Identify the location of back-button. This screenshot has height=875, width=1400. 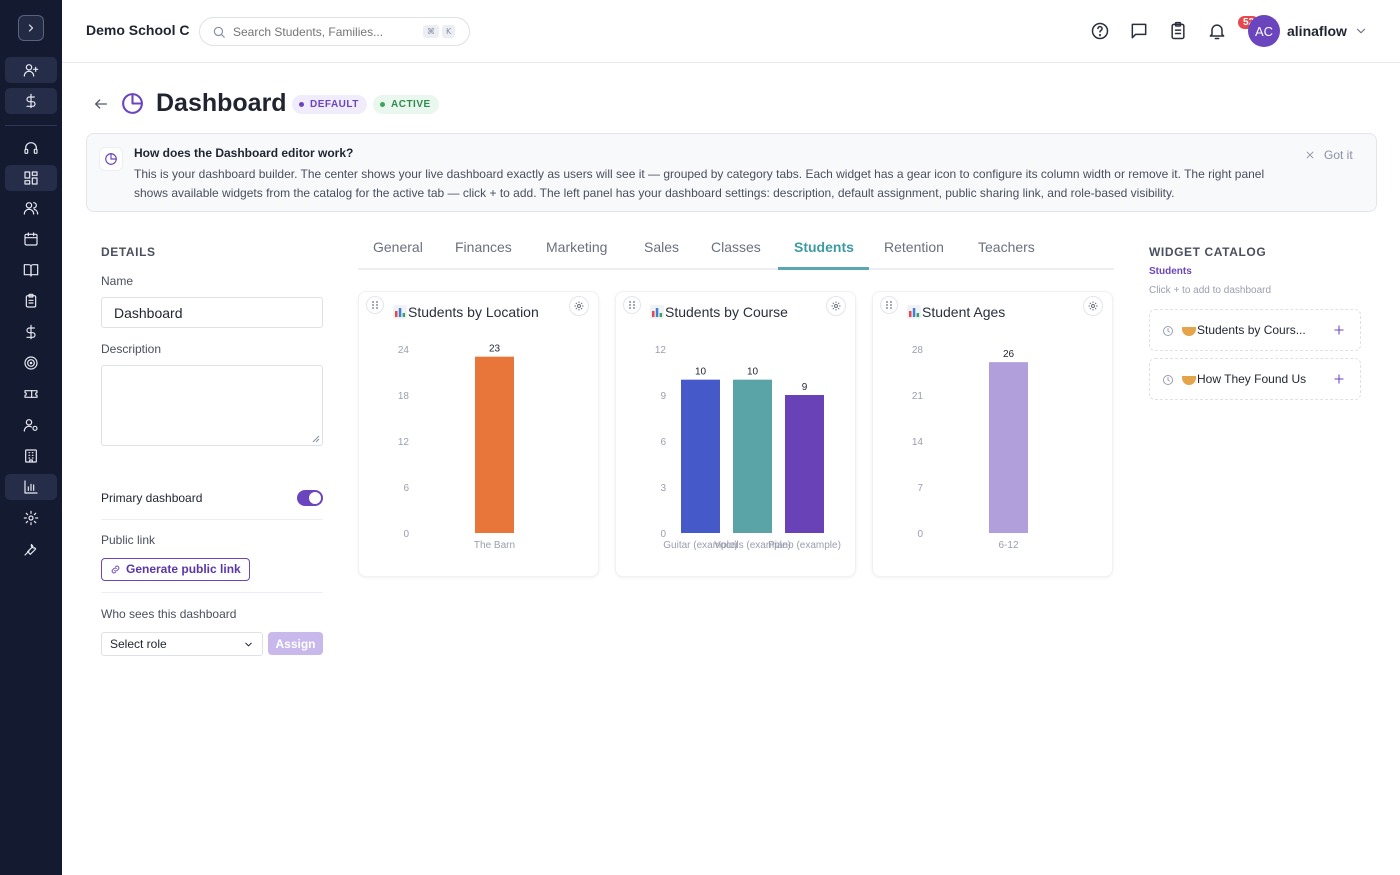
(101, 104).